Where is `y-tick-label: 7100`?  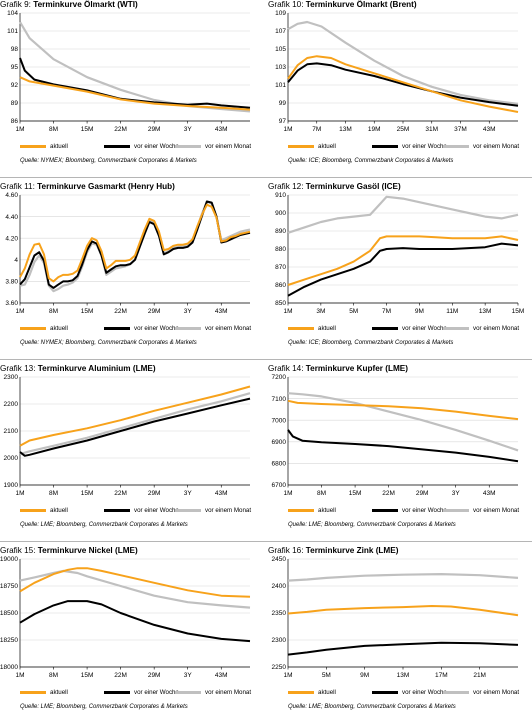 y-tick-label: 7100 is located at coordinates (279, 399).